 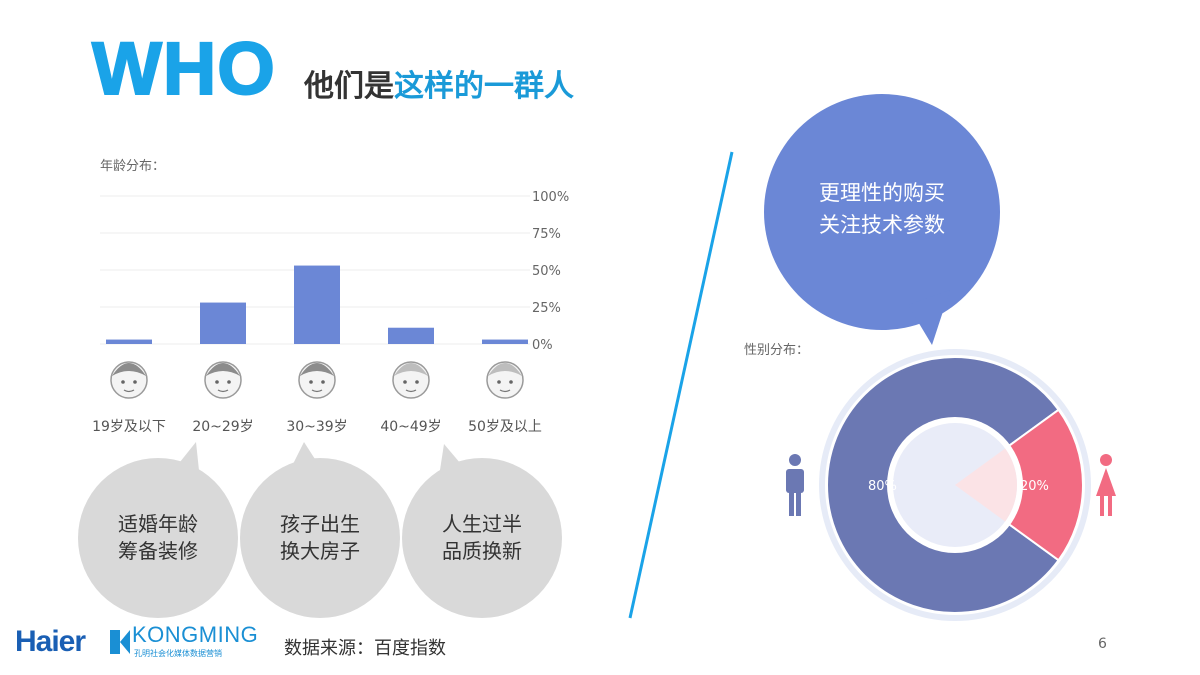 I want to click on male-percentage: 80%, so click(x=882, y=486).